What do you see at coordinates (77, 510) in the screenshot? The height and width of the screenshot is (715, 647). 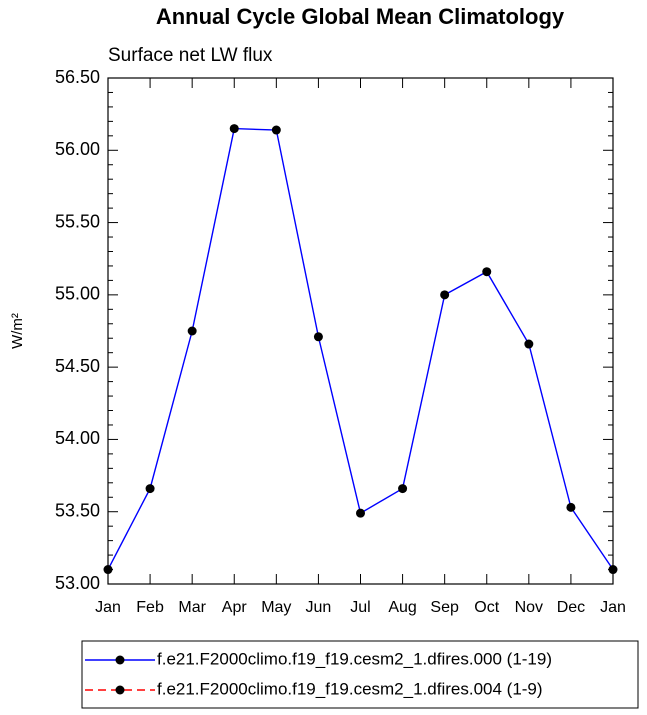 I see `y-tick-label: 53.50` at bounding box center [77, 510].